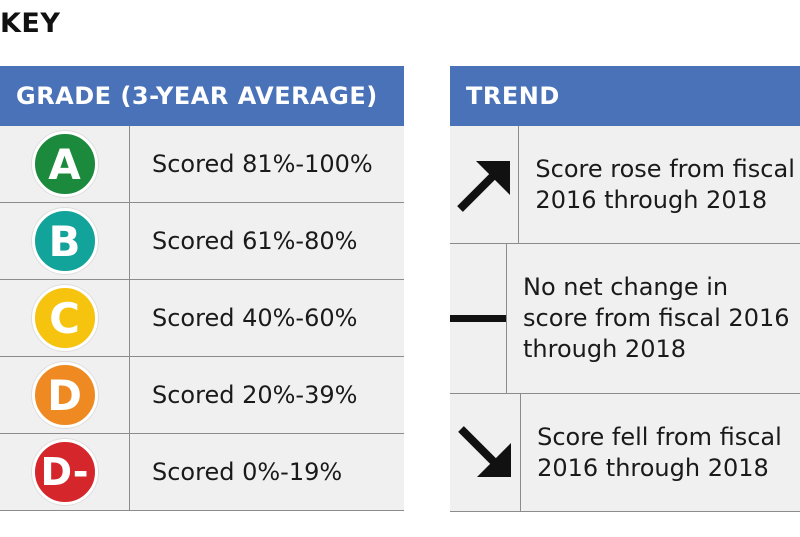 This screenshot has height=537, width=800. What do you see at coordinates (64, 164) in the screenshot?
I see `grade-a-badge: A` at bounding box center [64, 164].